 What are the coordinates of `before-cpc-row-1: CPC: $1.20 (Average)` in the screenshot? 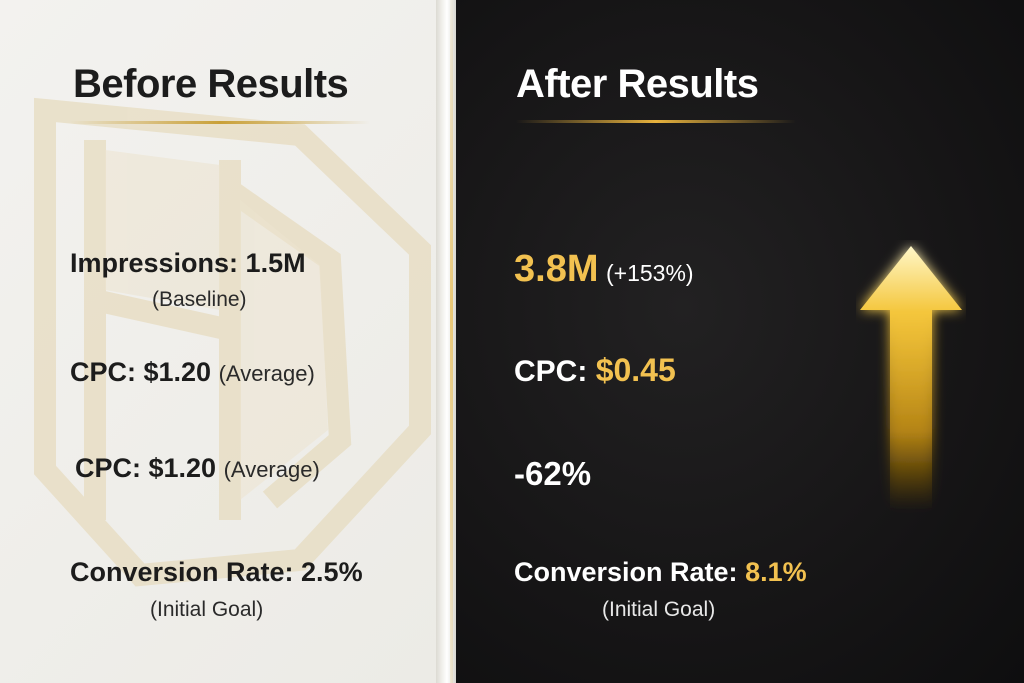 It's located at (192, 372).